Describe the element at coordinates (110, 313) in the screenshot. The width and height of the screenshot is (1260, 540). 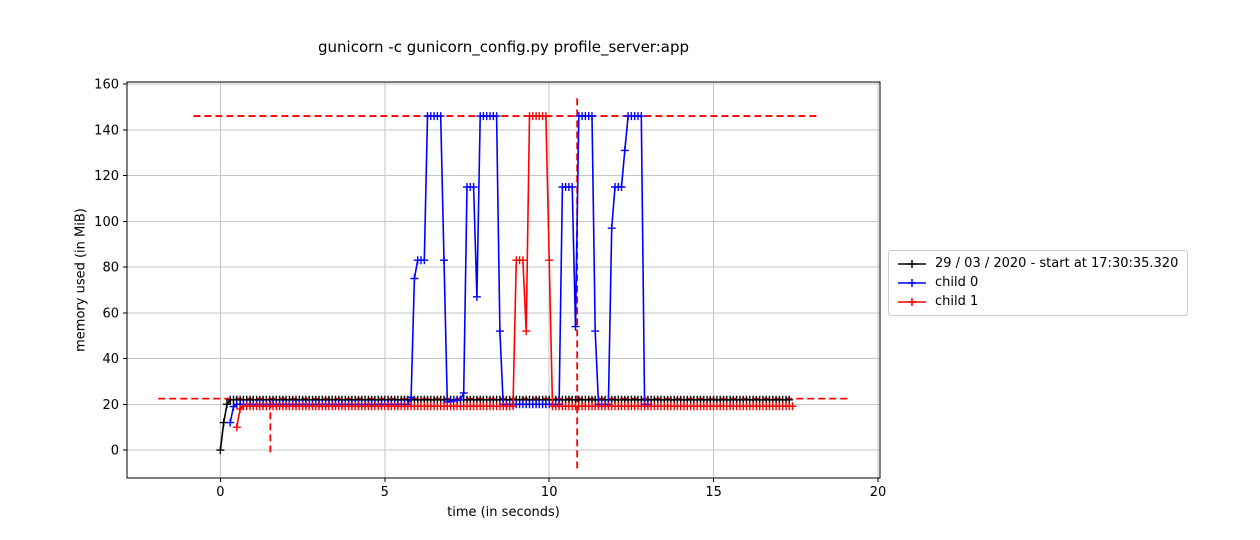
I see `y-tick-label: 60` at that location.